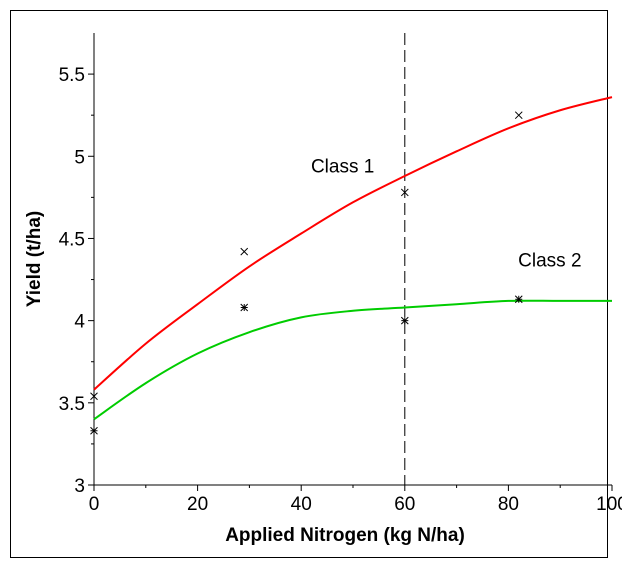 This screenshot has width=622, height=571. What do you see at coordinates (301, 504) in the screenshot?
I see `x-tick-label: 40` at bounding box center [301, 504].